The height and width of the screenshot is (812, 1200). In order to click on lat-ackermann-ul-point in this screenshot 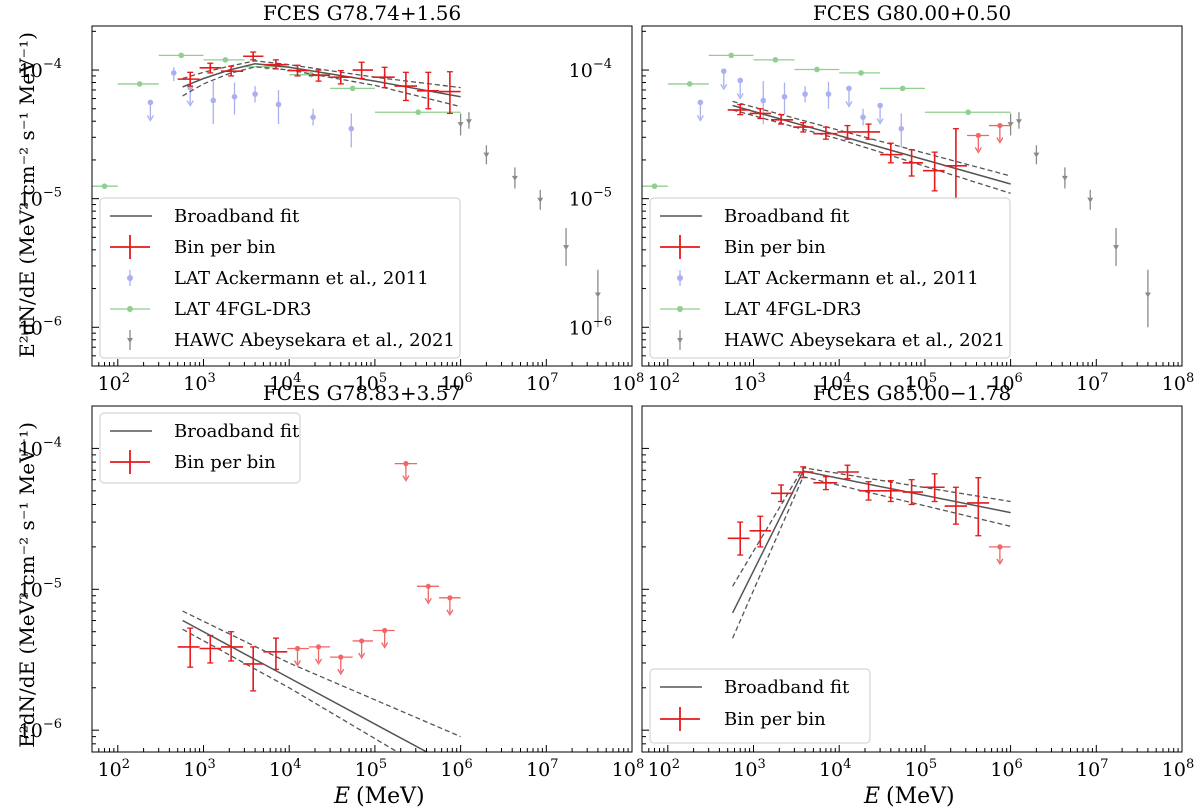, I will do `click(849, 88)`.